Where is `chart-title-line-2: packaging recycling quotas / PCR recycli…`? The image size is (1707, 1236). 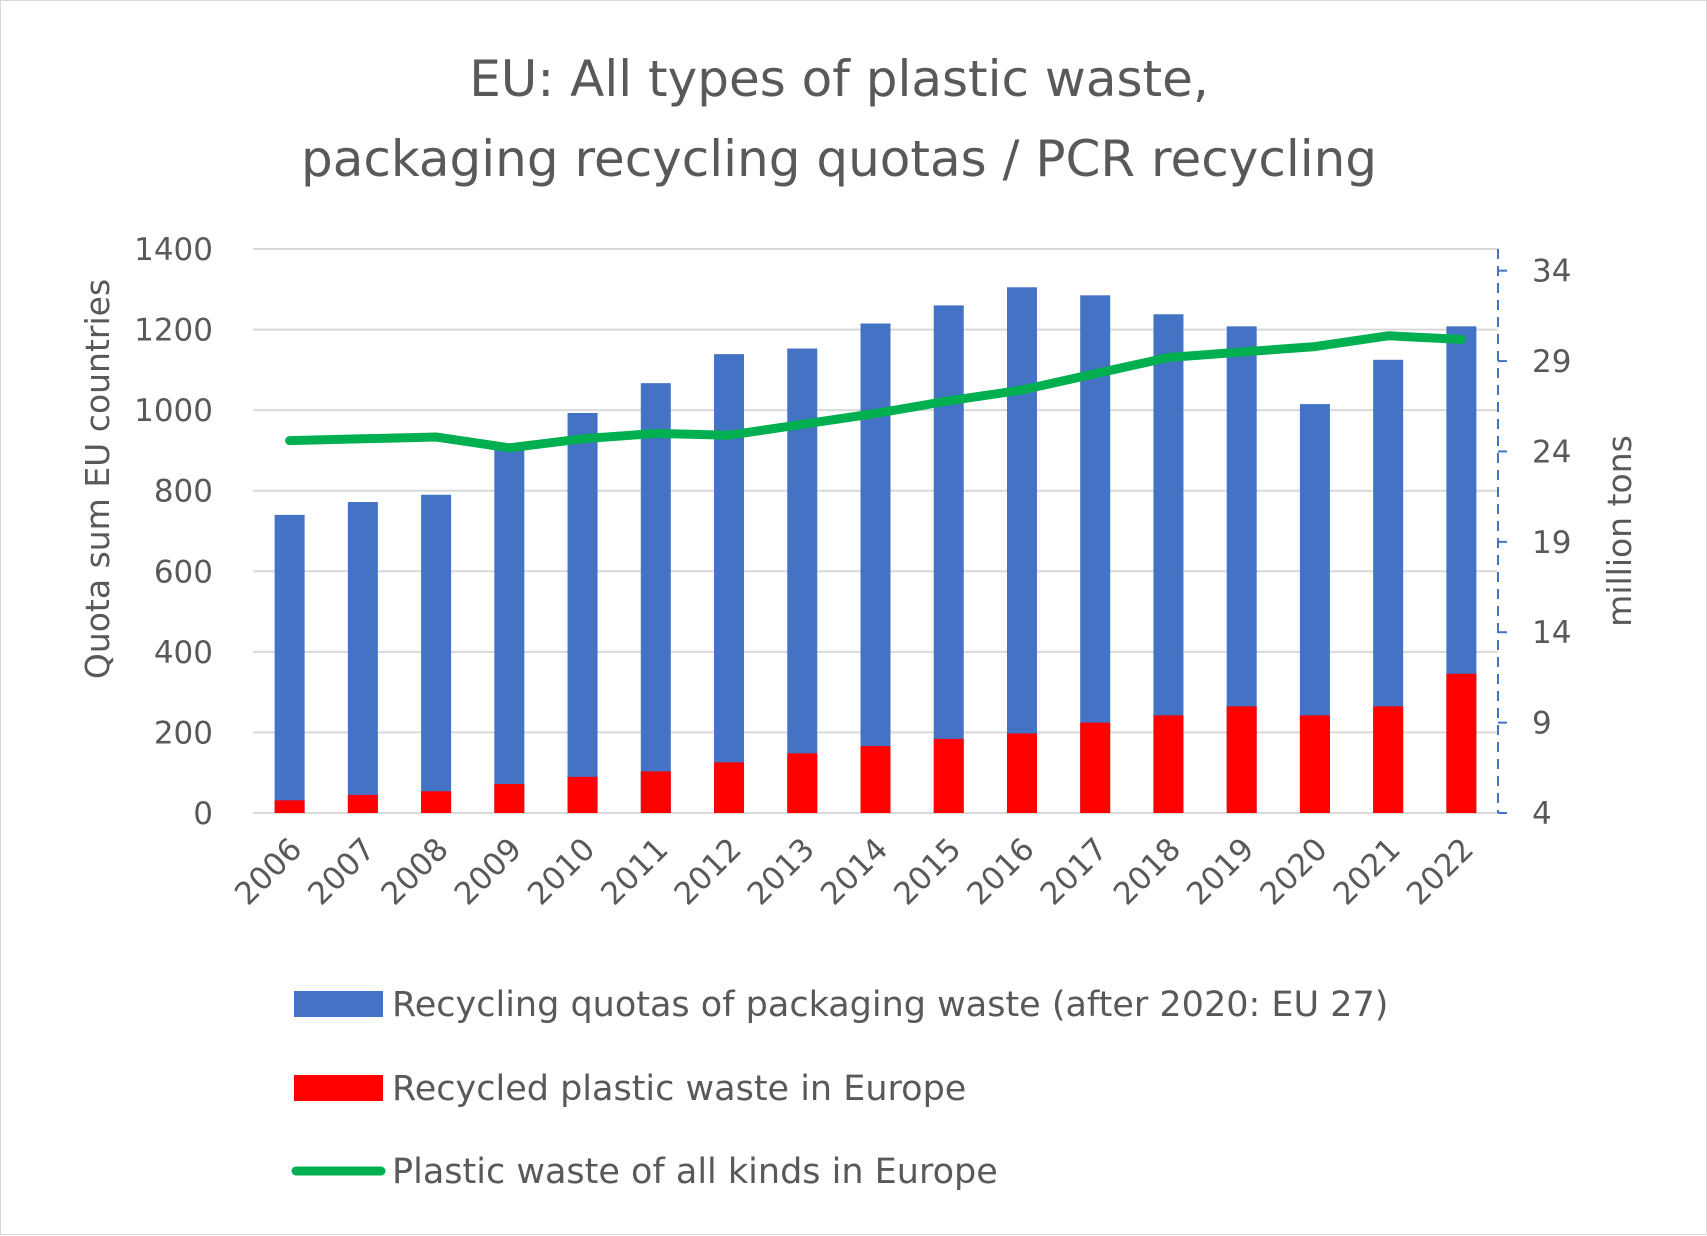
chart-title-line-2: packaging recycling quotas / PCR recycli… is located at coordinates (839, 159).